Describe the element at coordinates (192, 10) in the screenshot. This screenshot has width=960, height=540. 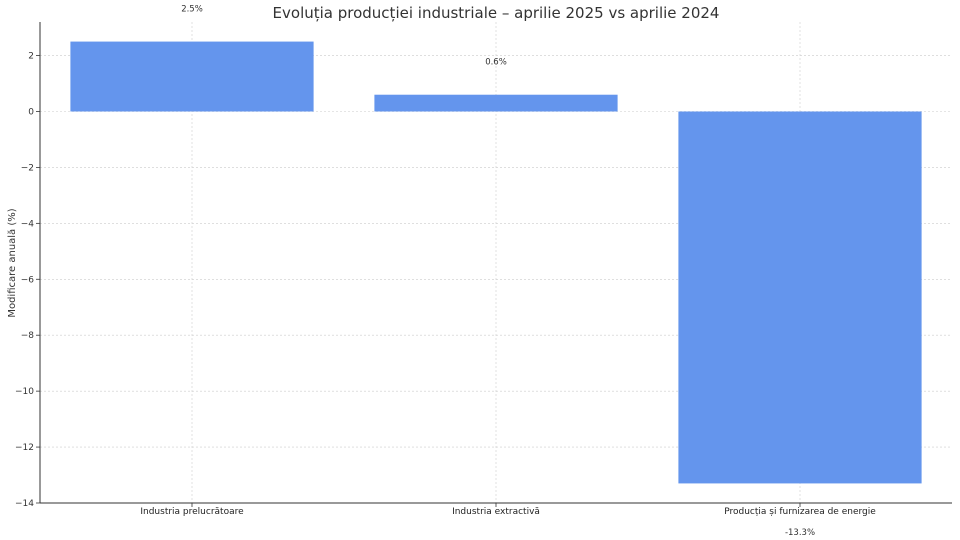
I see `data-label: 2.5%` at that location.